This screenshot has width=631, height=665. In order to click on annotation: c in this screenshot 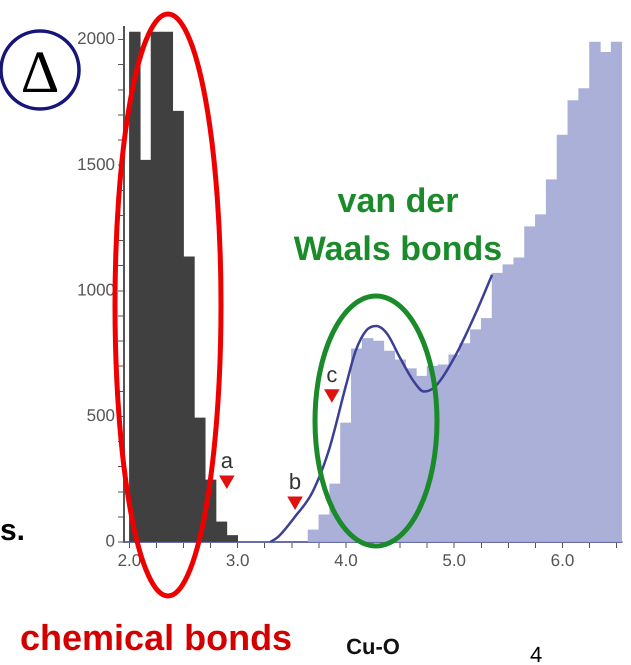, I will do `click(332, 374)`.